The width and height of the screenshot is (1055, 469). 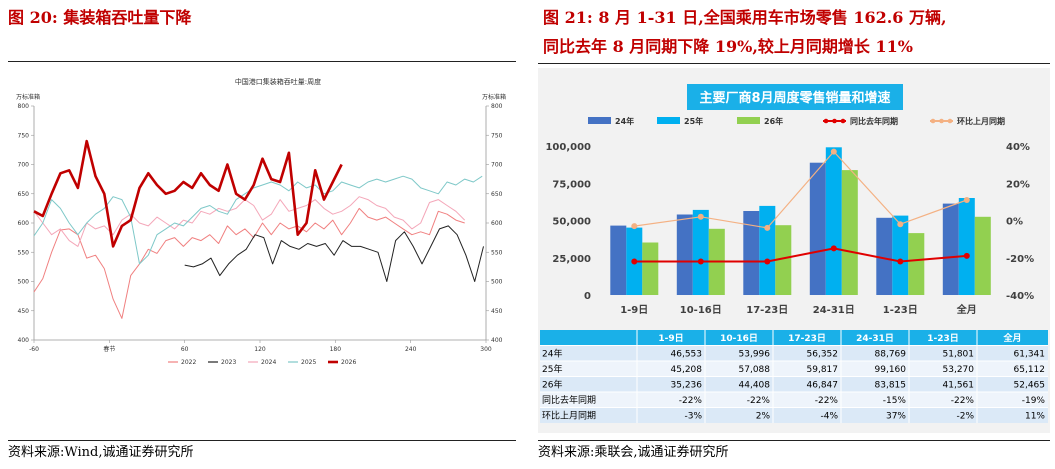 What do you see at coordinates (755, 355) in the screenshot?
I see `table-cell: 53,996` at bounding box center [755, 355].